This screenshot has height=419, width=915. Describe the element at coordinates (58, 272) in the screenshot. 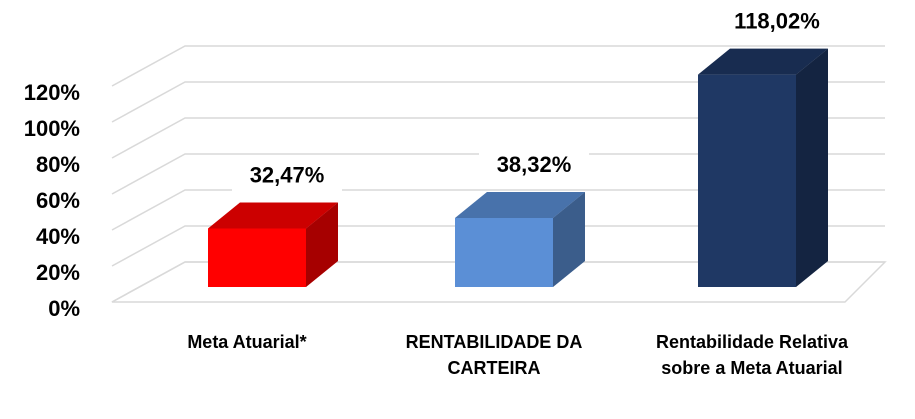

I see `y-tick-label: 20%` at that location.